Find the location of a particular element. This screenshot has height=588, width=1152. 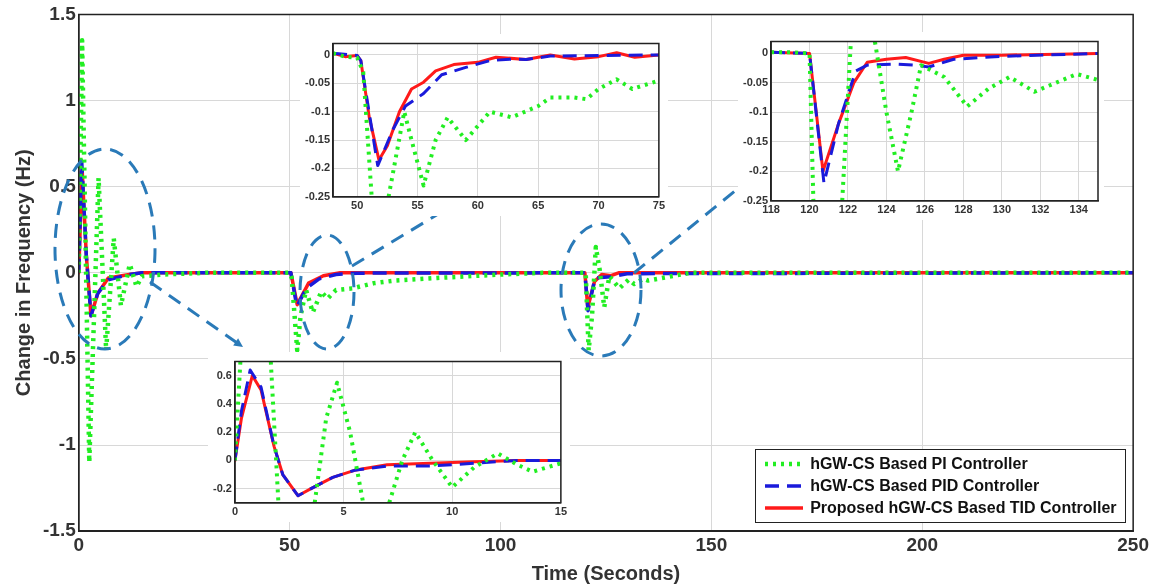

x-tick-label: 5 is located at coordinates (343, 511).